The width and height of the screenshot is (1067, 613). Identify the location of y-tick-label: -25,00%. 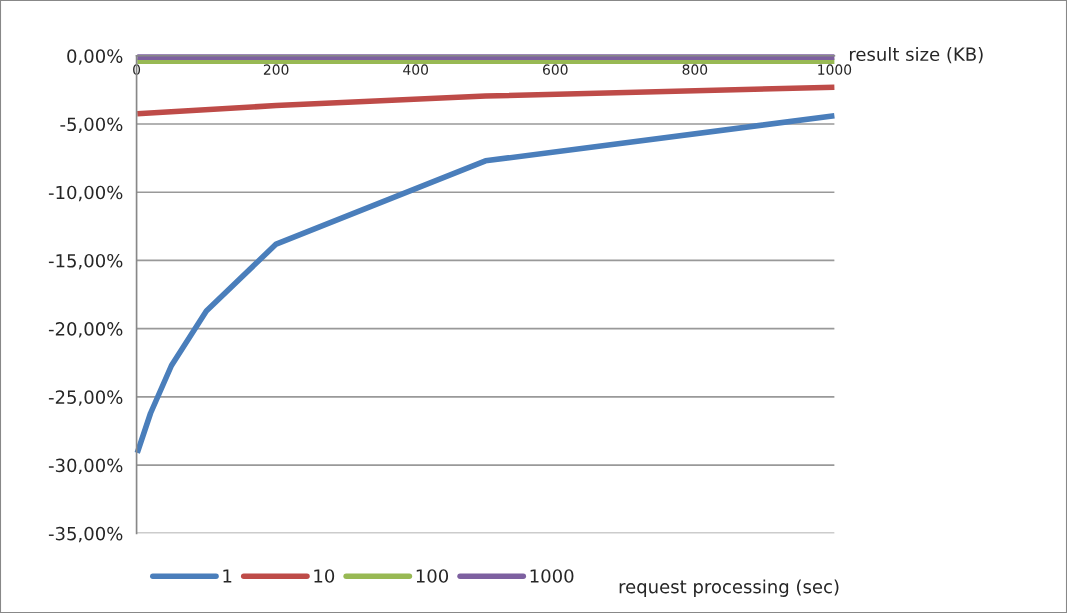
(85, 398).